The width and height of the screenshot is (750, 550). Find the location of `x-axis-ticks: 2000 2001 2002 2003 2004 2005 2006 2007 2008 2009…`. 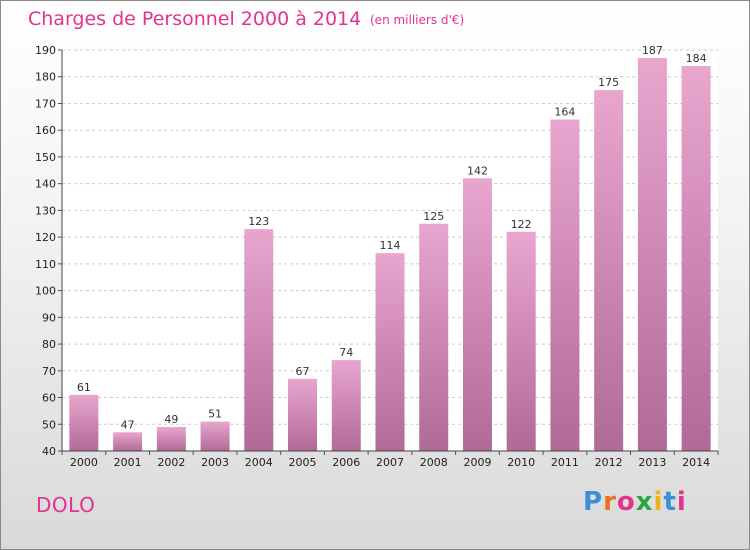

x-axis-ticks: 2000 2001 2002 2003 2004 2005 2006 2007 2008 2009… is located at coordinates (390, 460).